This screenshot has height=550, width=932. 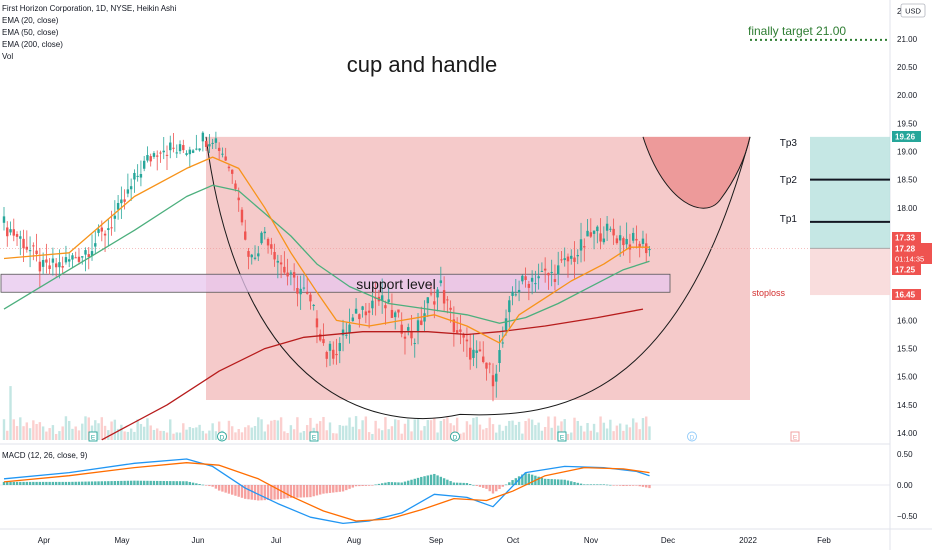 I want to click on ema200-line, so click(x=372, y=374).